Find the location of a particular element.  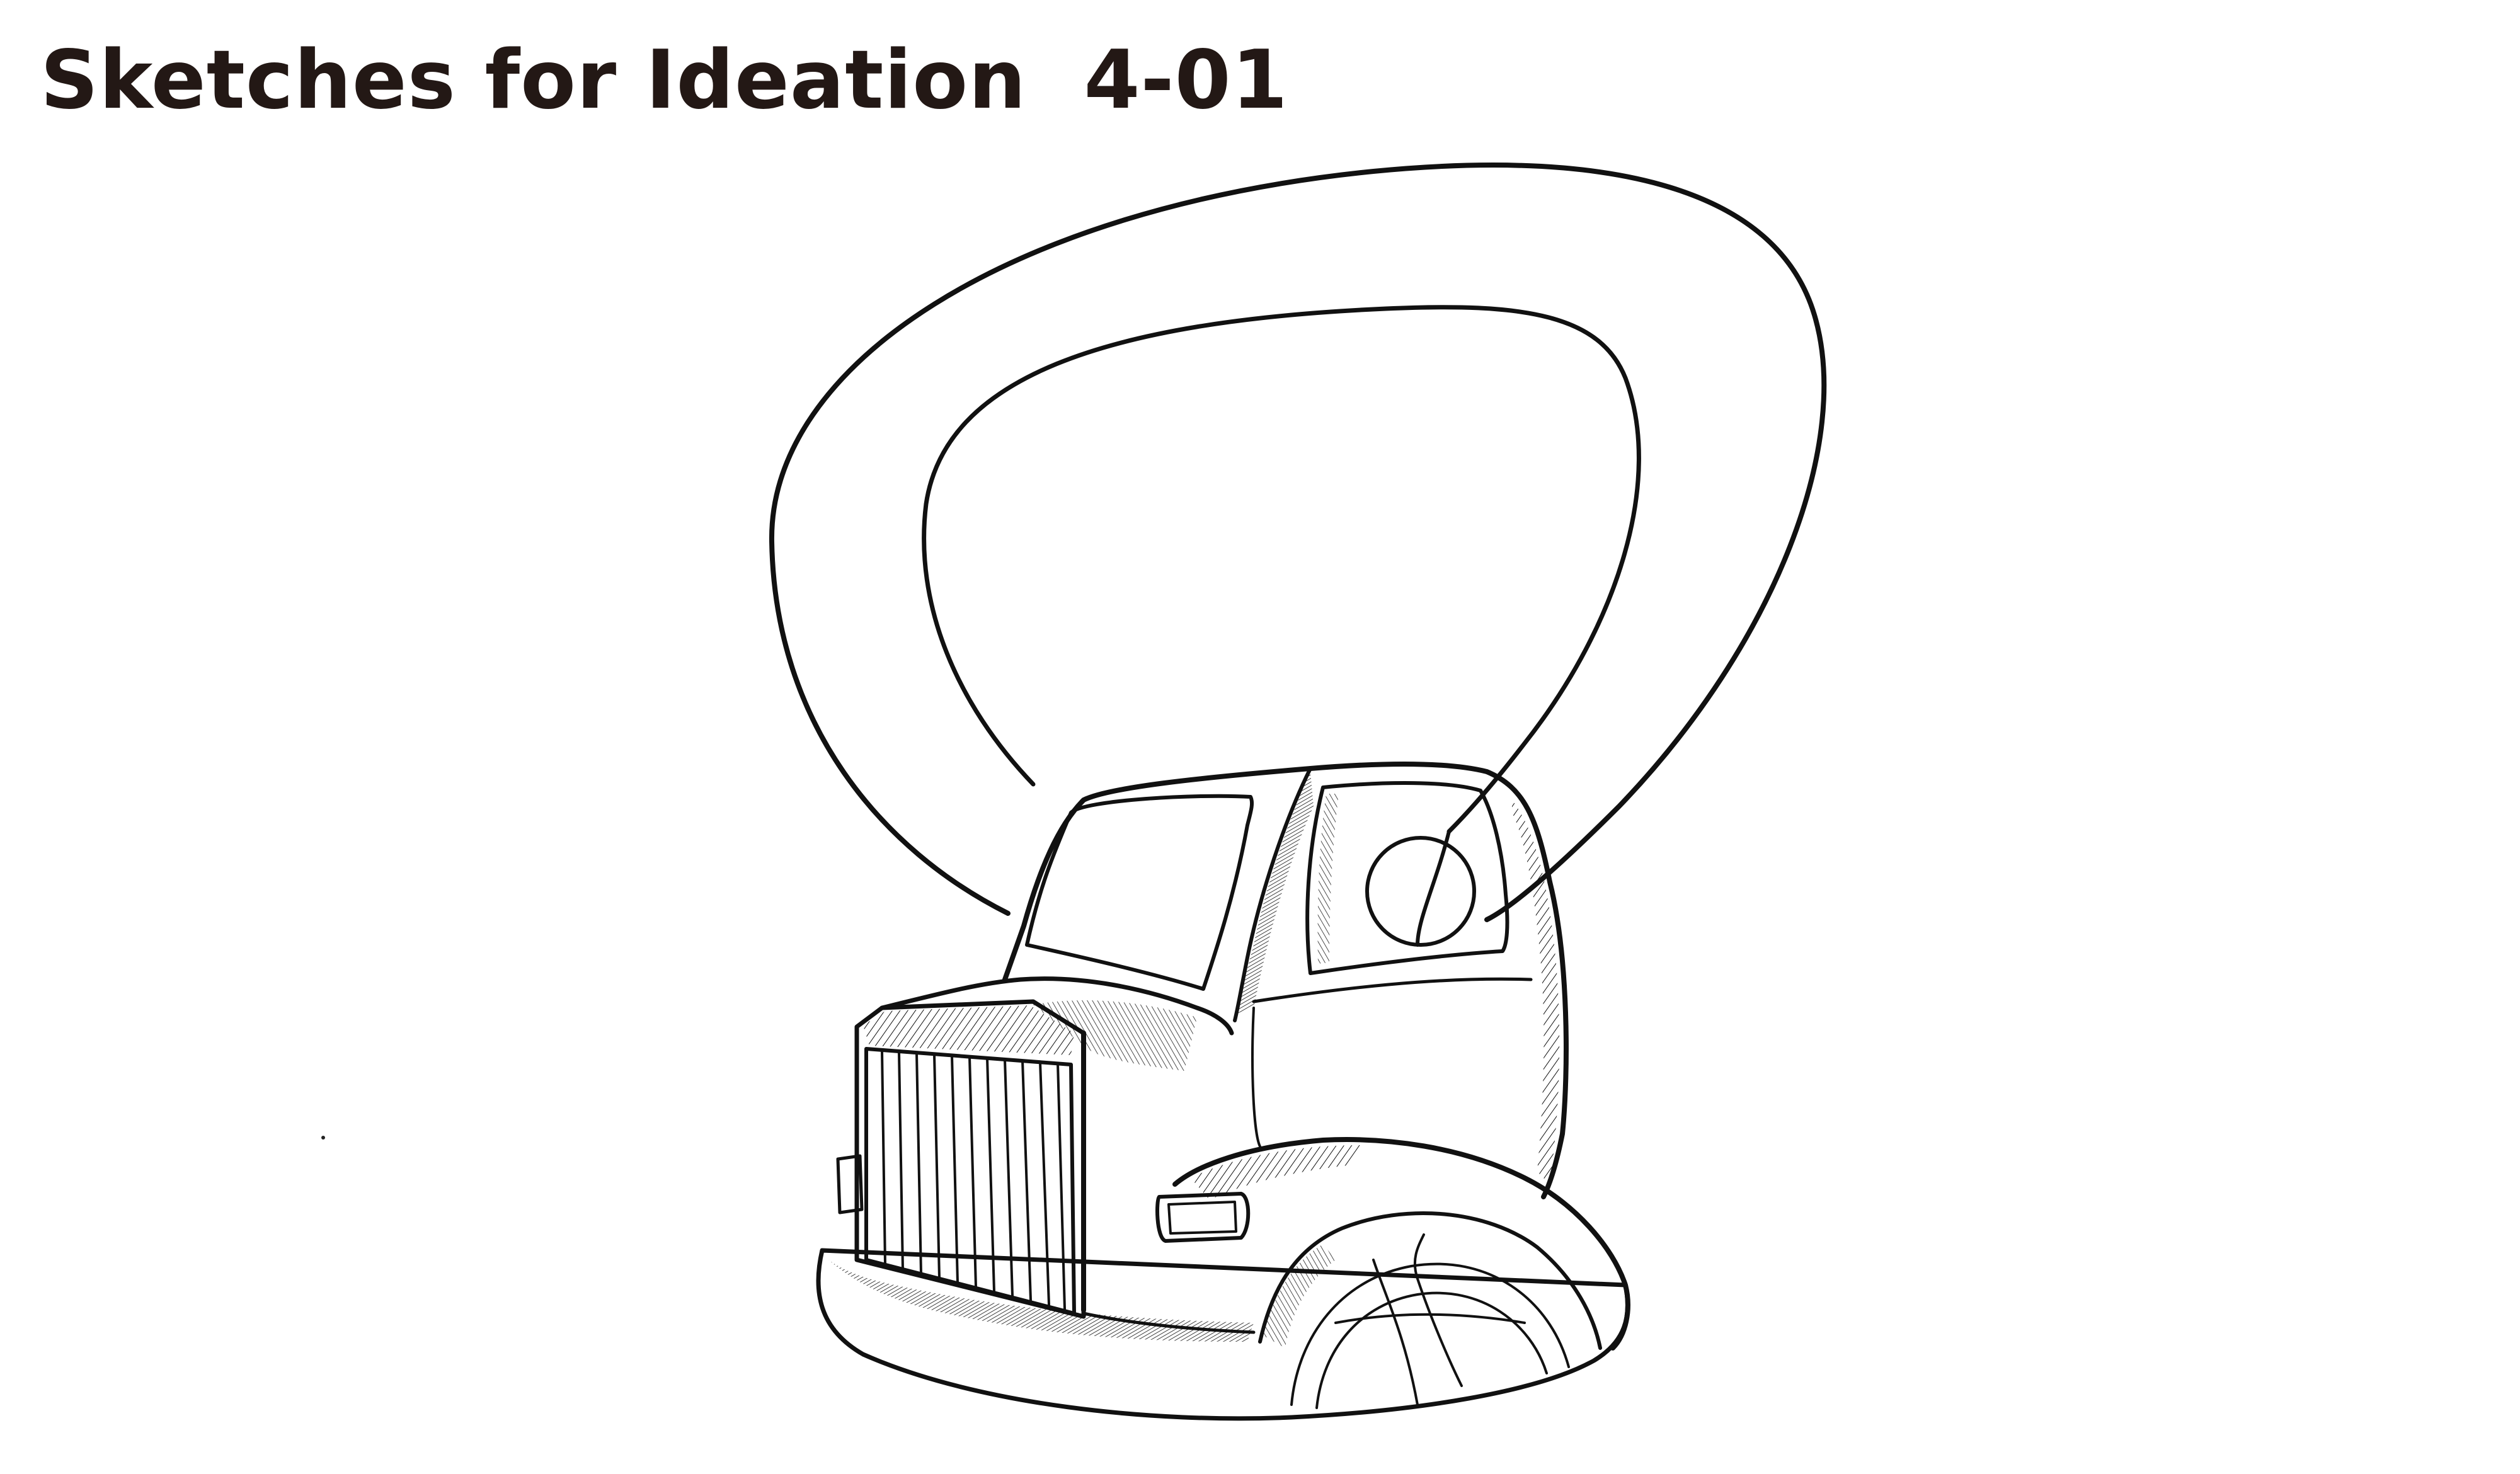

side-window-shading is located at coordinates (1328, 879).